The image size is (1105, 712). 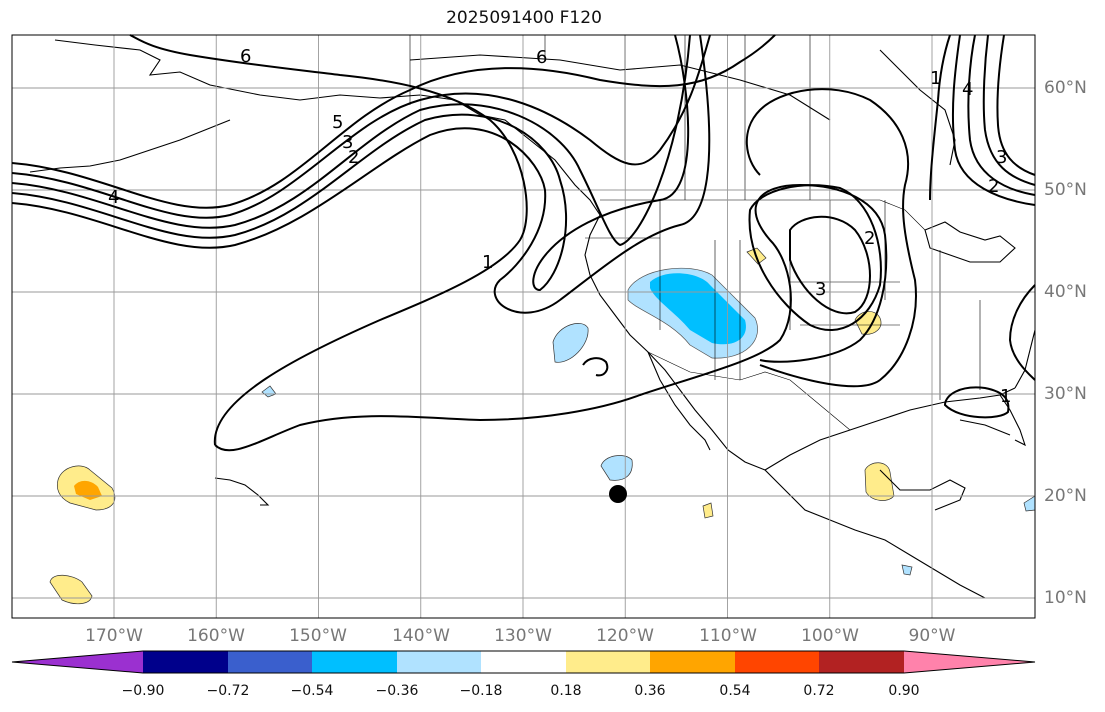 I want to click on colorbar-tick-label: −0.72, so click(x=228, y=691).